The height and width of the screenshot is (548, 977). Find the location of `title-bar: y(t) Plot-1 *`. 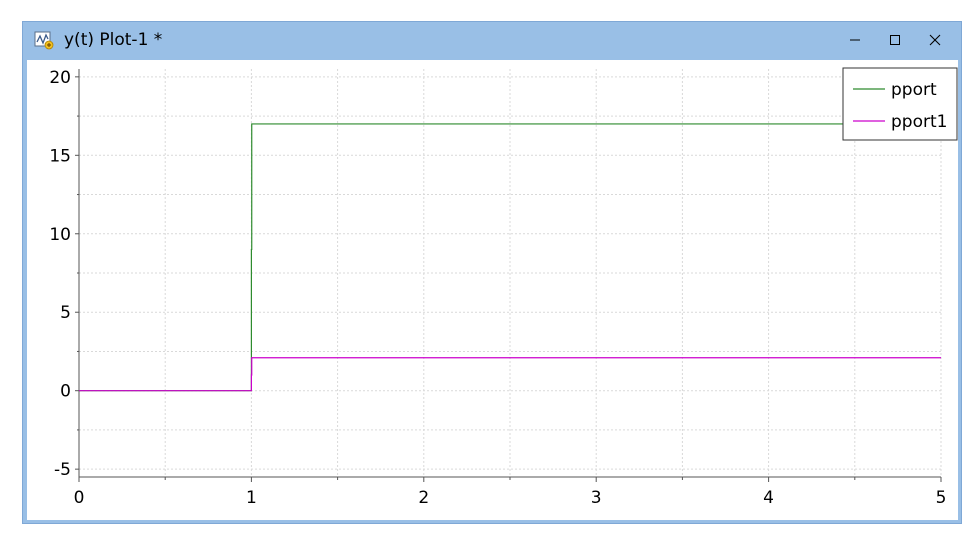

title-bar: y(t) Plot-1 * is located at coordinates (492, 39).